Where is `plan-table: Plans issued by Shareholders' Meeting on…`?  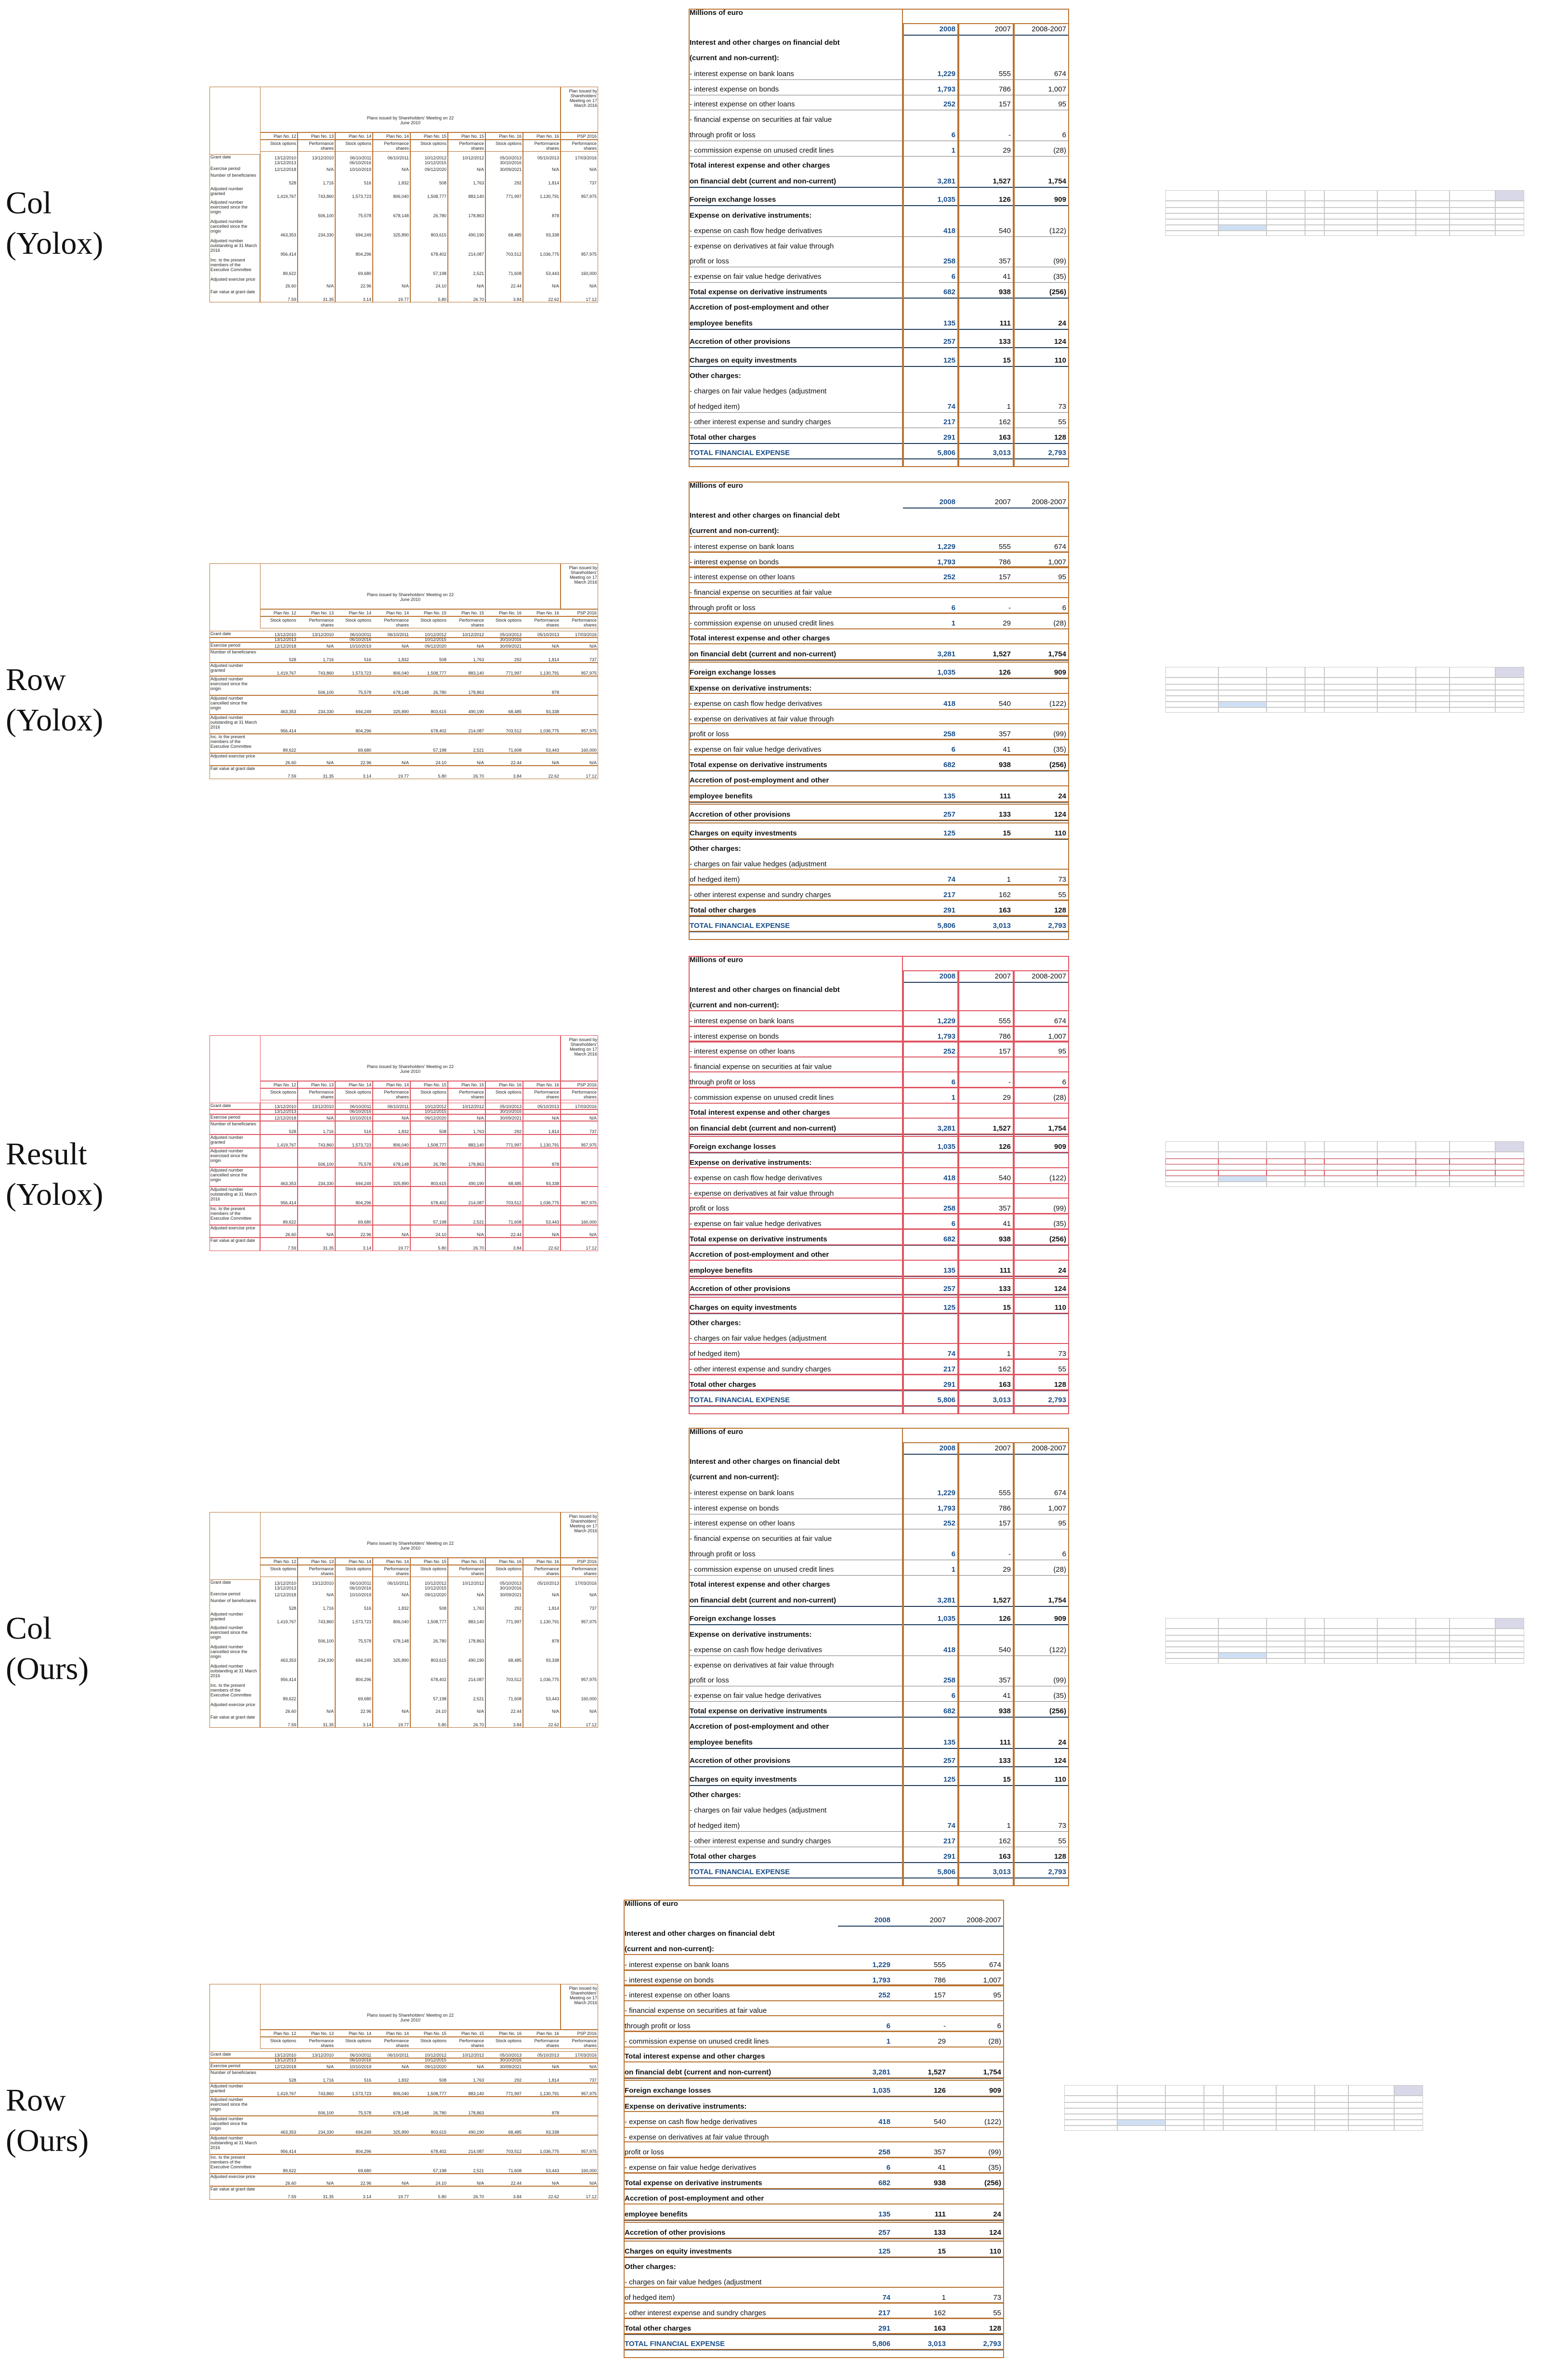 plan-table: Plans issued by Shareholders' Meeting on… is located at coordinates (405, 1654).